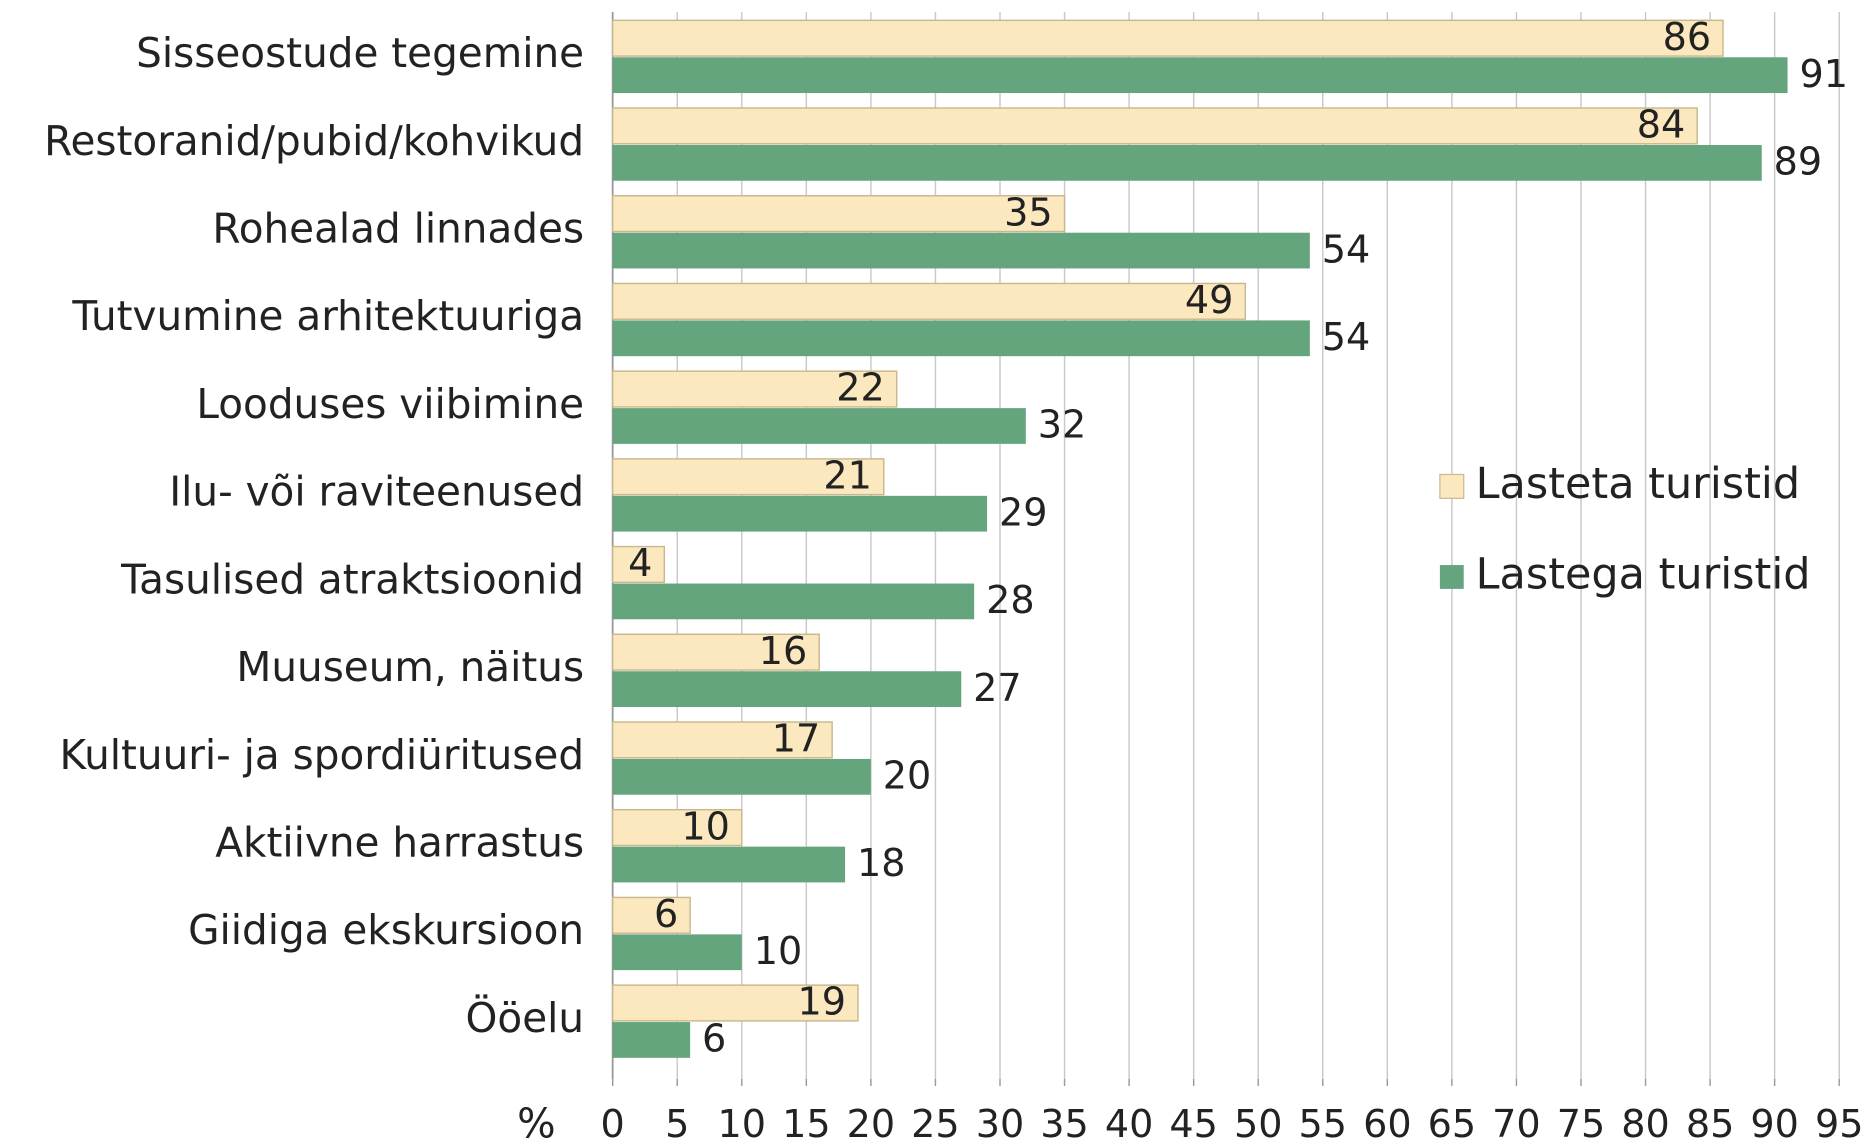 The height and width of the screenshot is (1148, 1869). What do you see at coordinates (1209, 300) in the screenshot?
I see `data-label: 49` at bounding box center [1209, 300].